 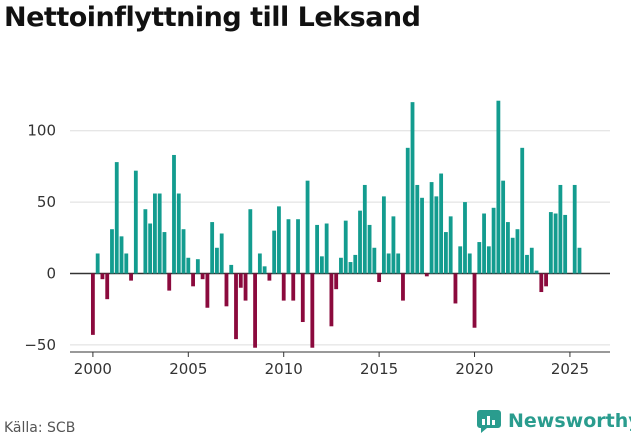 What do you see at coordinates (51, 273) in the screenshot?
I see `y-tick-label: 0` at bounding box center [51, 273].